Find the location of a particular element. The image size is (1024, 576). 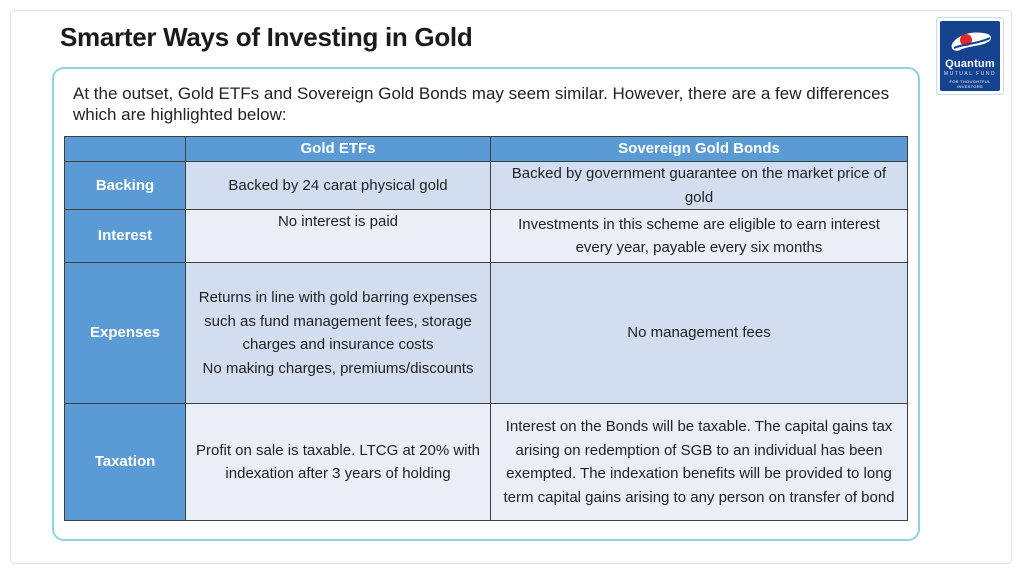

cell-expenses-sgb: No management fees is located at coordinates (699, 333).